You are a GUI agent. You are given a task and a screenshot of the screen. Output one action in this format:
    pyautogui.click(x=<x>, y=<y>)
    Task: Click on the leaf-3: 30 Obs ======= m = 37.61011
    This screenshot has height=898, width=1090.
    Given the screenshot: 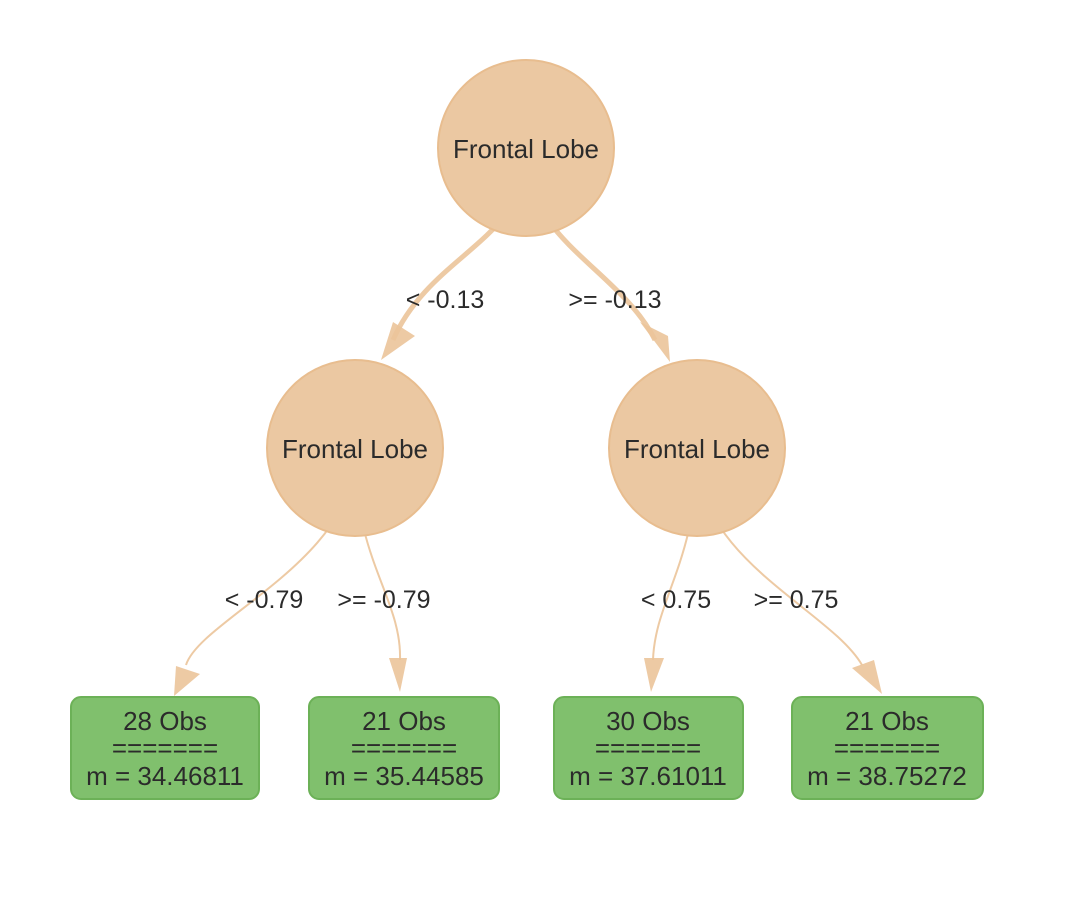 What is the action you would take?
    pyautogui.click(x=648, y=748)
    